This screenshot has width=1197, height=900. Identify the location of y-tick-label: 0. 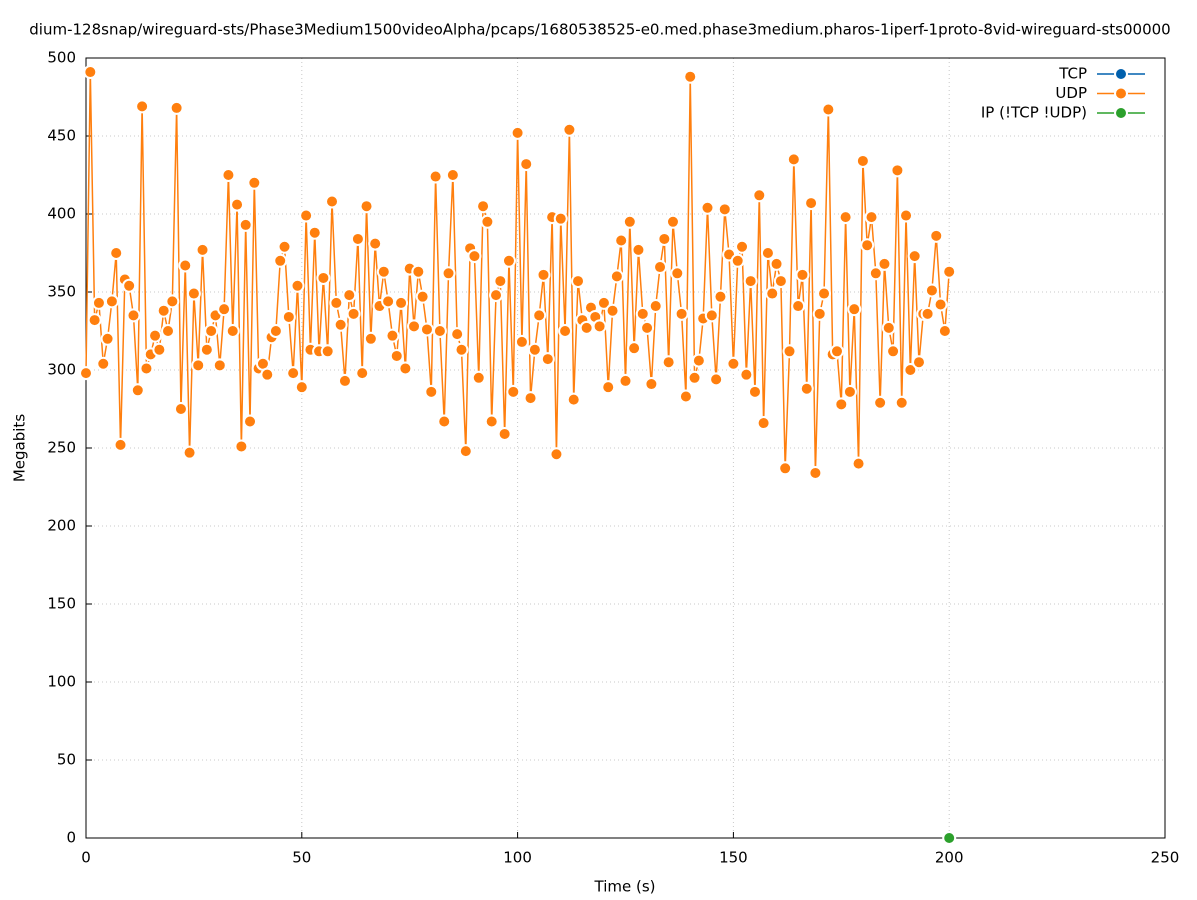
(71, 838).